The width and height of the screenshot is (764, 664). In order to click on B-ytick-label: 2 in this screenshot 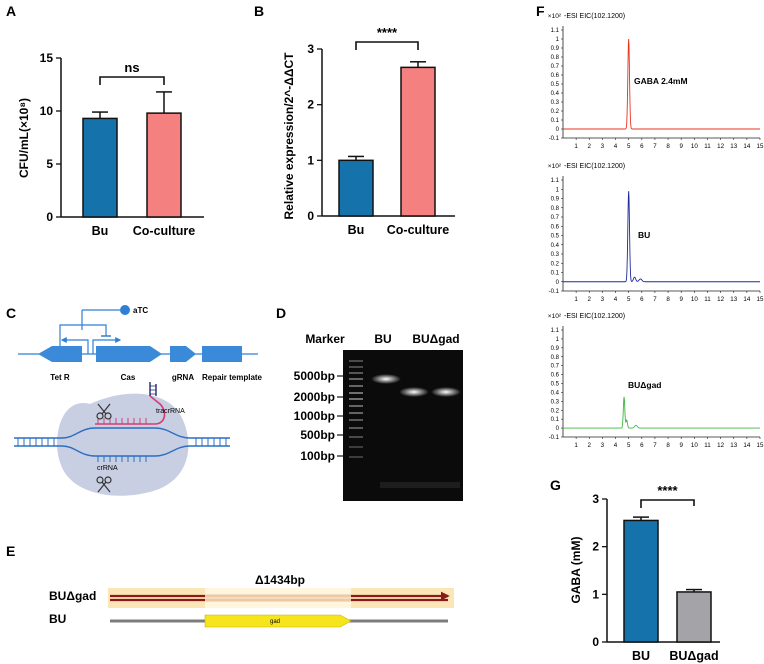, I will do `click(310, 105)`.